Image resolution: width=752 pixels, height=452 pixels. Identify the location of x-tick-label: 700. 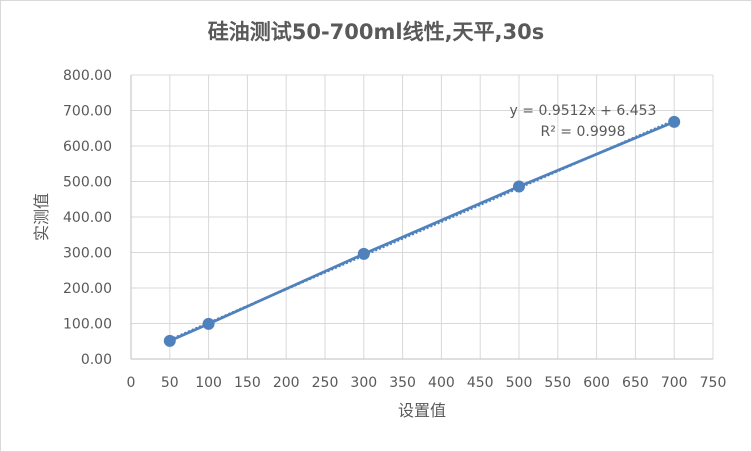
(674, 383).